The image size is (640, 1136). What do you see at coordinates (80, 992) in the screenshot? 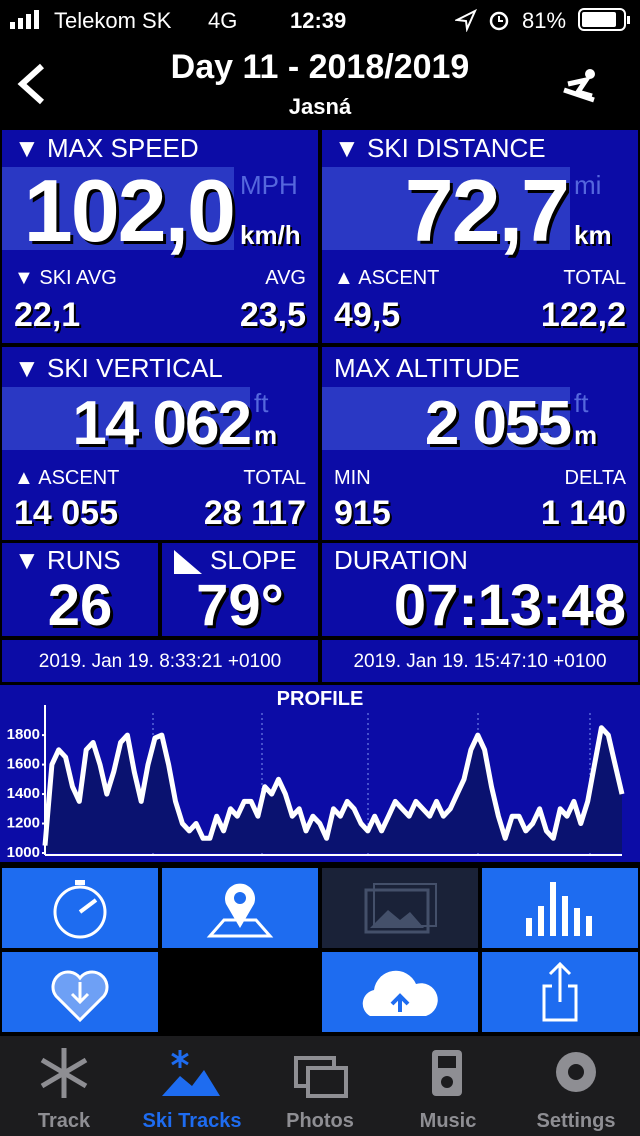
I see `health-button` at bounding box center [80, 992].